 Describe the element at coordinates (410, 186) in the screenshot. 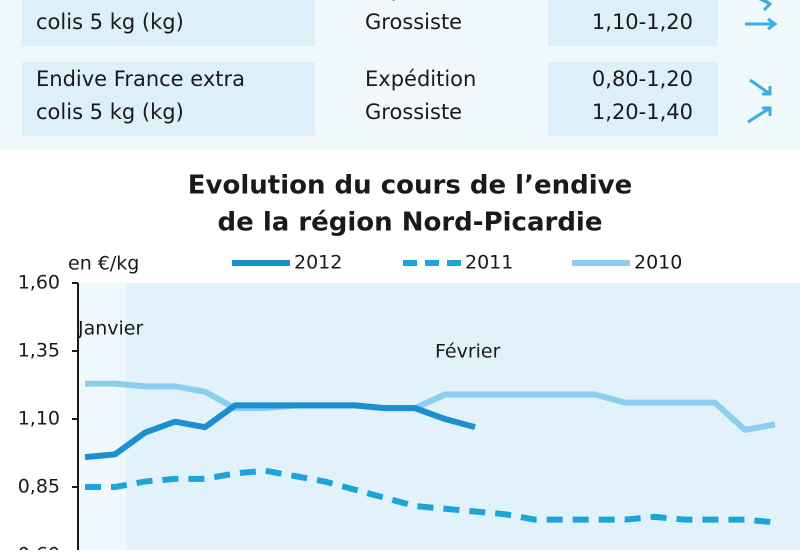

I see `chart-title: Evolution du cours de l’endive` at that location.